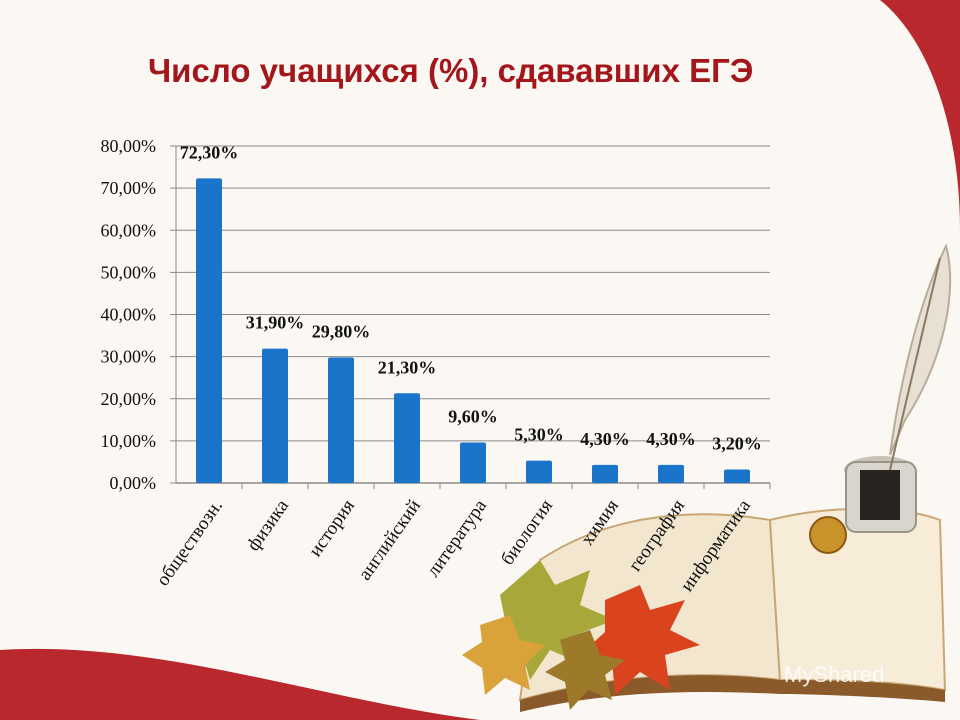 The height and width of the screenshot is (720, 960). Describe the element at coordinates (407, 367) in the screenshot. I see `value-label: 21,30%` at that location.